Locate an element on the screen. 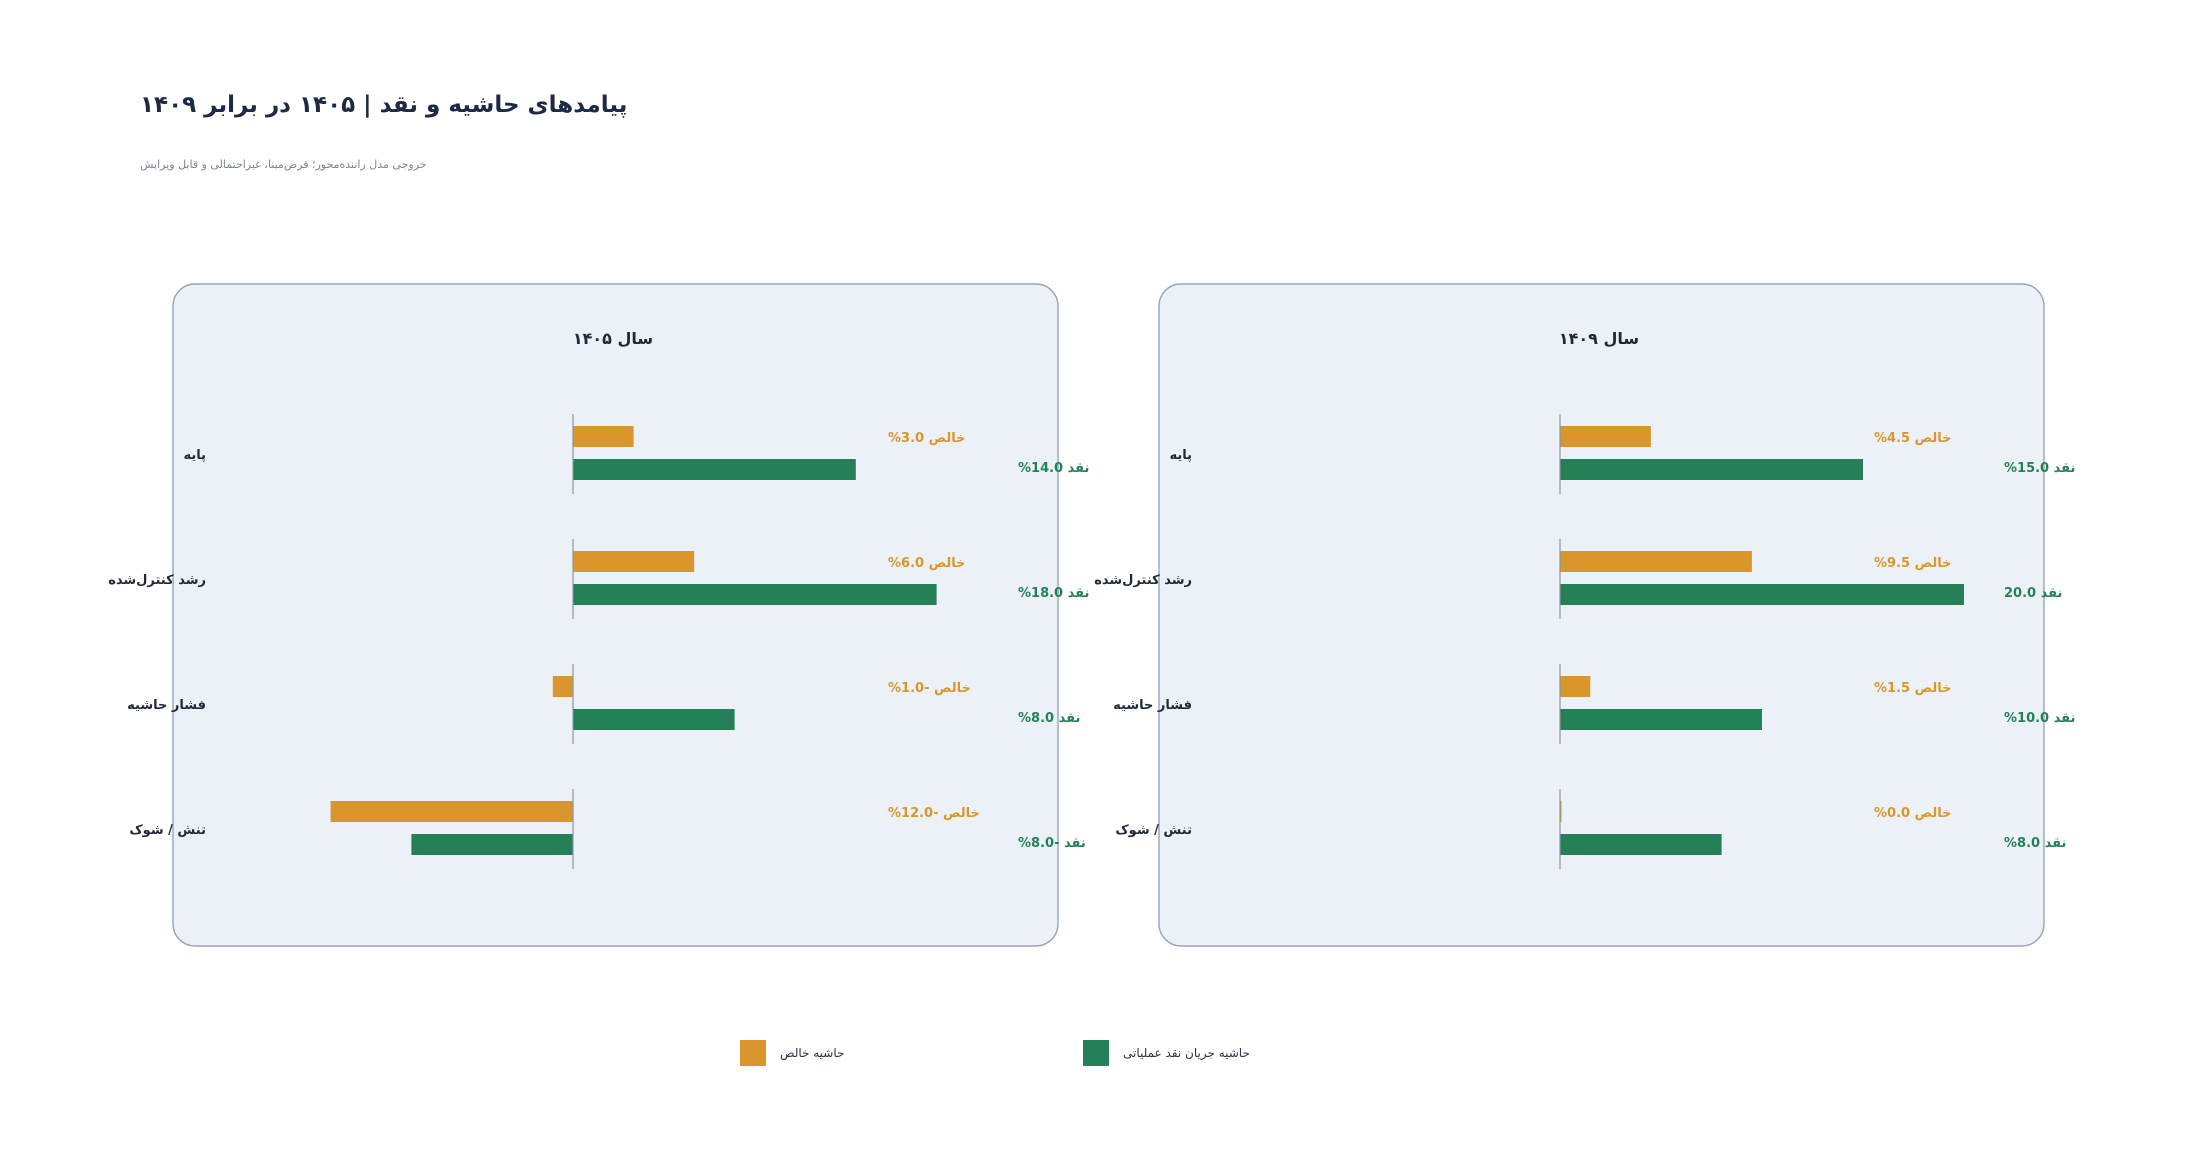 The width and height of the screenshot is (2200, 1160). net-data-label: خالص -1.0% is located at coordinates (929, 688).